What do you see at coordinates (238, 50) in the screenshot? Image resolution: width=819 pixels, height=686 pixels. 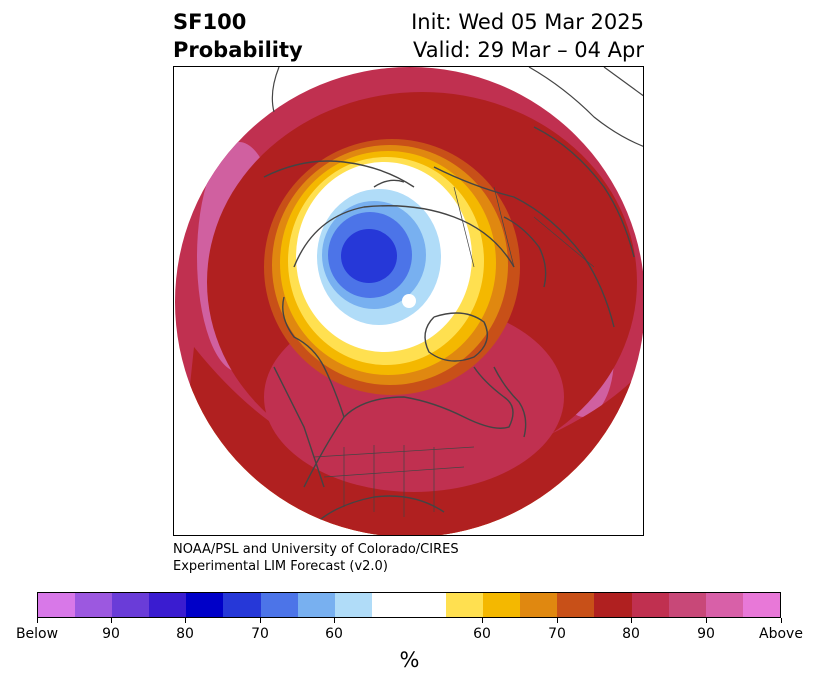 I see `title-line-2: Probability` at bounding box center [238, 50].